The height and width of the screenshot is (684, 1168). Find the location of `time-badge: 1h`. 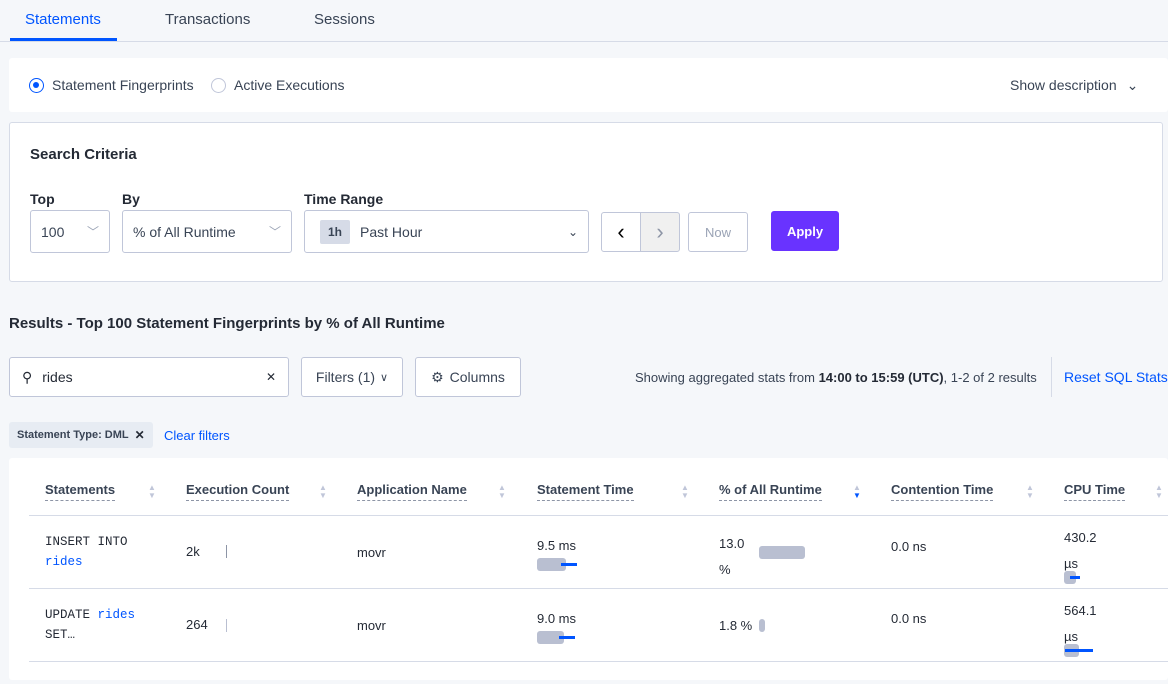

time-badge: 1h is located at coordinates (335, 231).